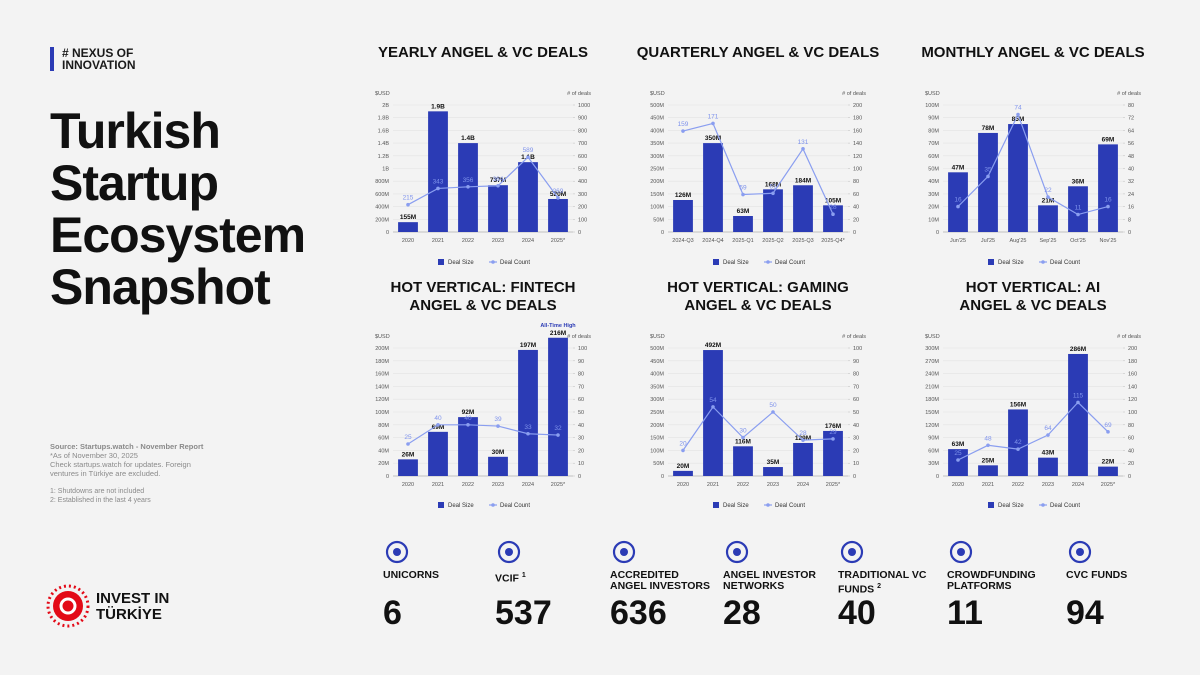 The width and height of the screenshot is (1200, 675). I want to click on y2-tick-label: 400, so click(582, 182).